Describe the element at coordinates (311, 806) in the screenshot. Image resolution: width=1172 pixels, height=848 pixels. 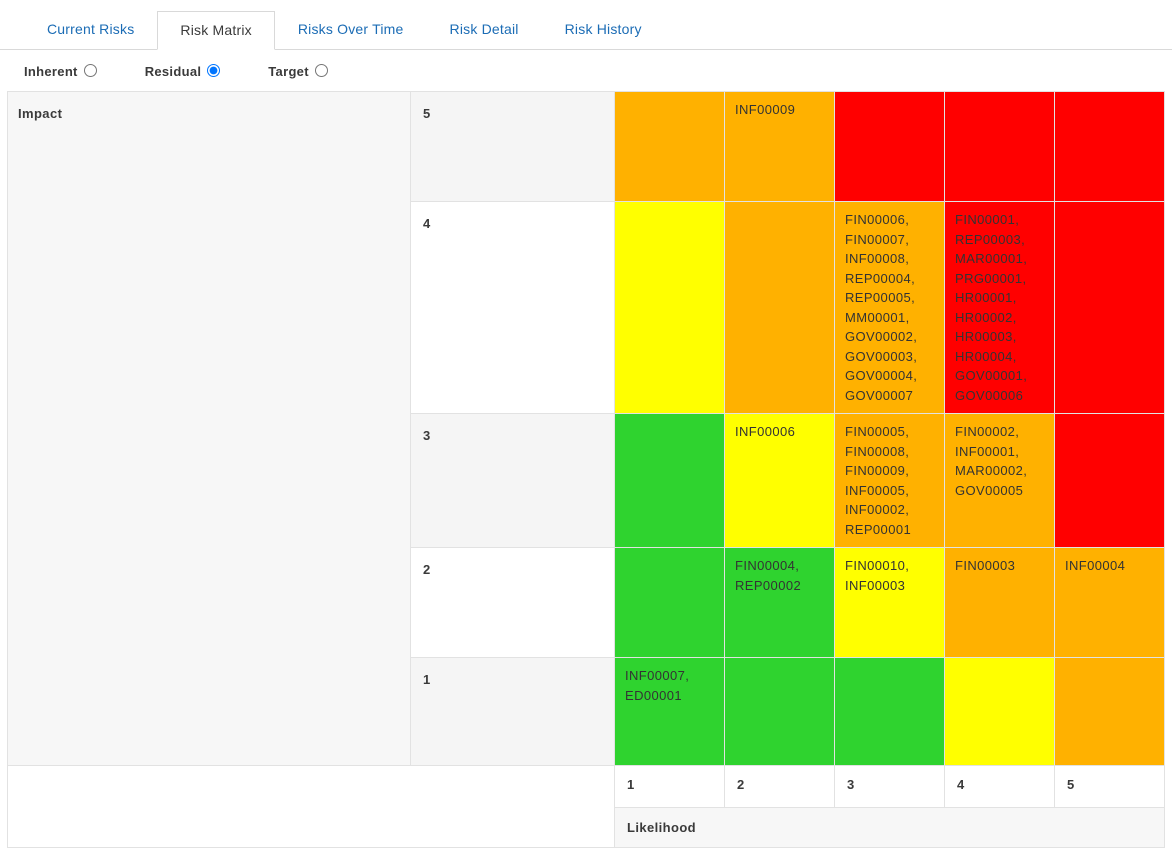
I see `matrix-corner` at that location.